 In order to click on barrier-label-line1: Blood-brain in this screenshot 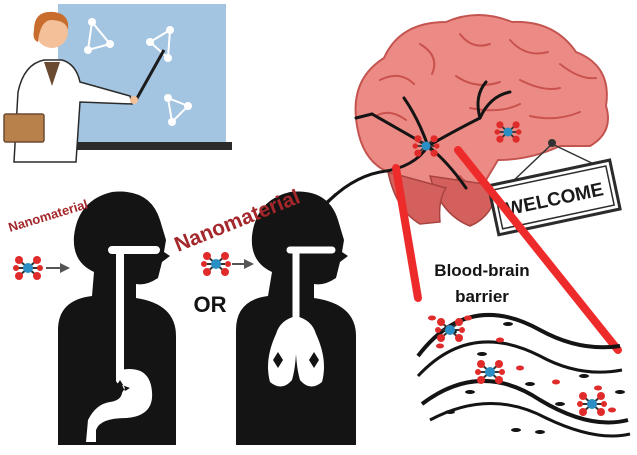, I will do `click(481, 270)`.